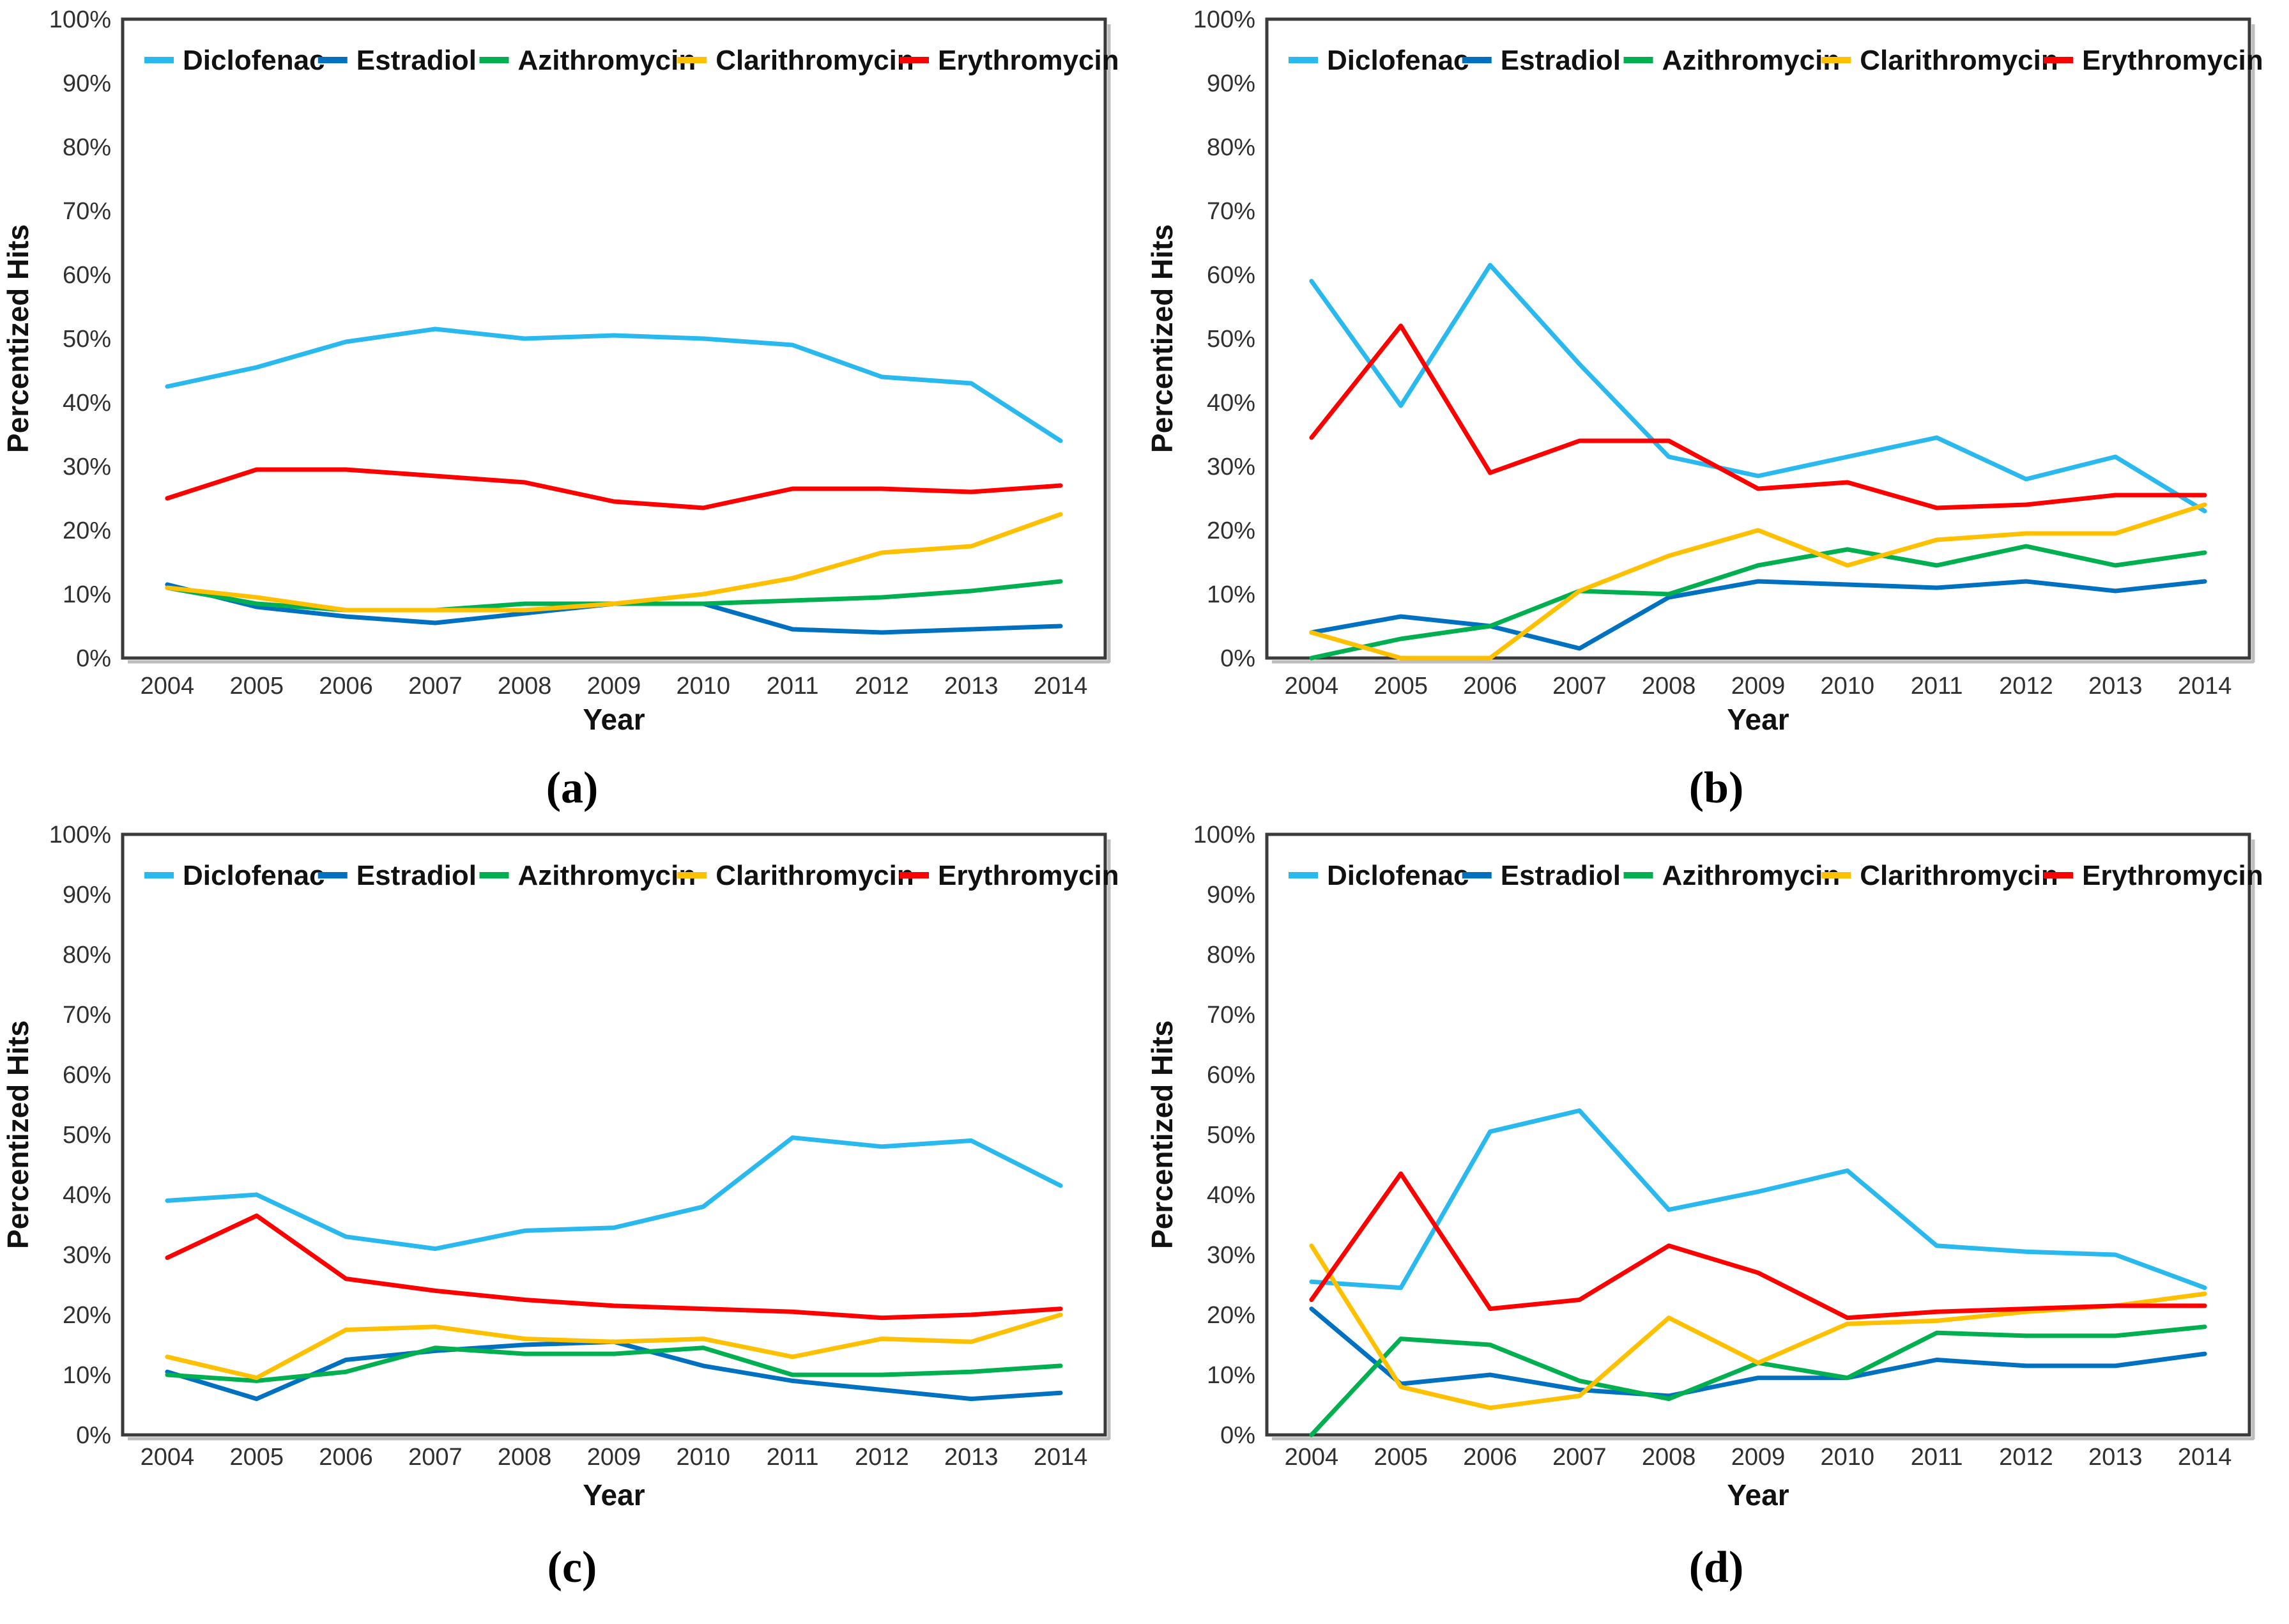  I want to click on y-tick-label: 100%, so click(1224, 835).